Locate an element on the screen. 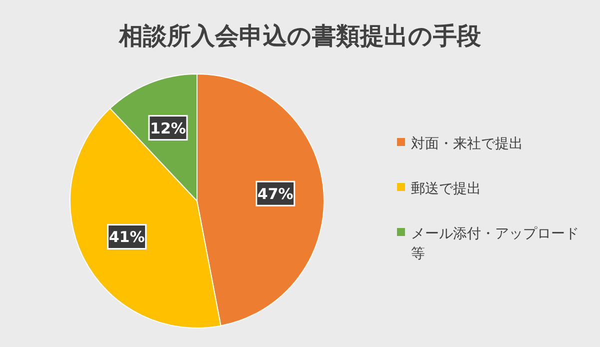 This screenshot has height=347, width=600. legend-label: 郵送で提出 is located at coordinates (446, 189).